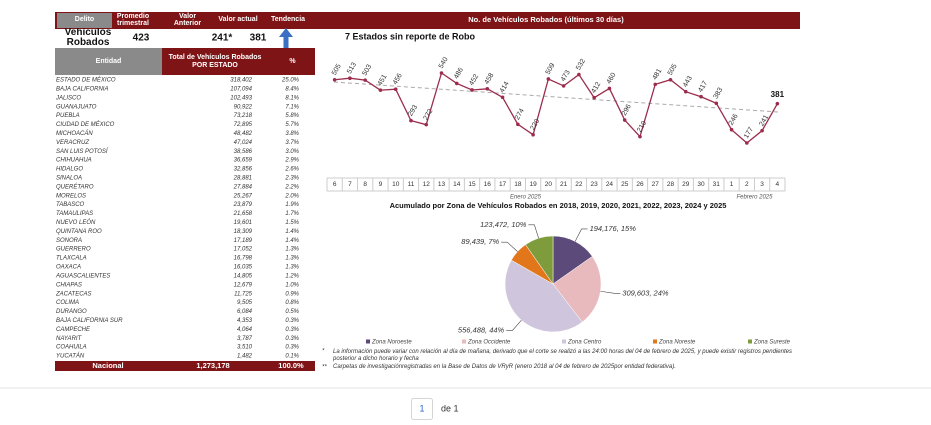 The width and height of the screenshot is (931, 425). I want to click on x-tick-label: 11, so click(411, 184).